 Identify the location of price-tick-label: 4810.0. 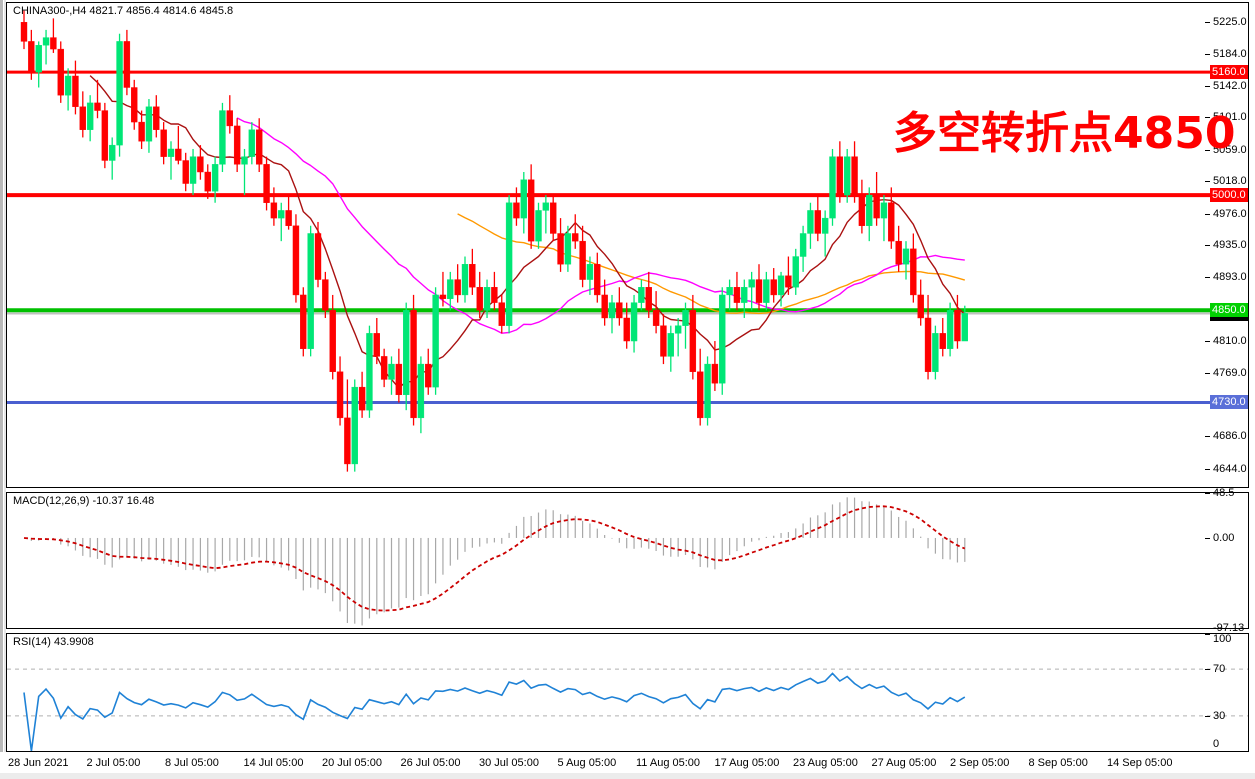
(1230, 341).